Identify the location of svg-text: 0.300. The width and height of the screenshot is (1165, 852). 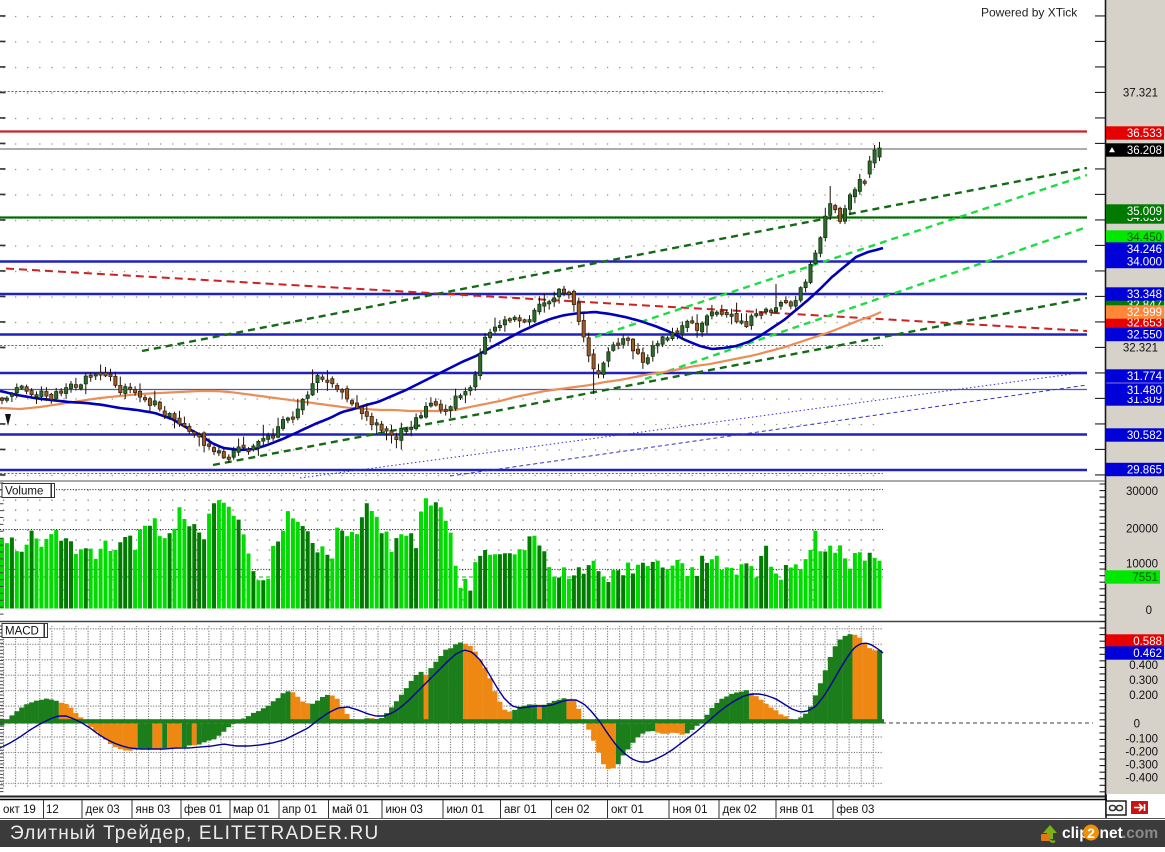
(1143, 681).